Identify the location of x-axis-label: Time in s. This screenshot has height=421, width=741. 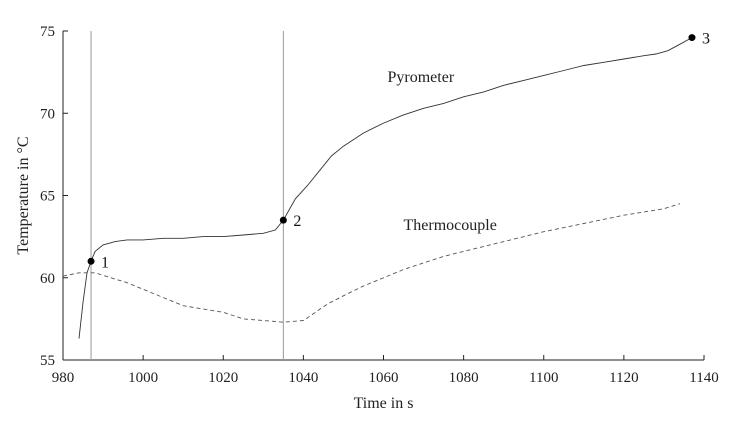
(384, 403).